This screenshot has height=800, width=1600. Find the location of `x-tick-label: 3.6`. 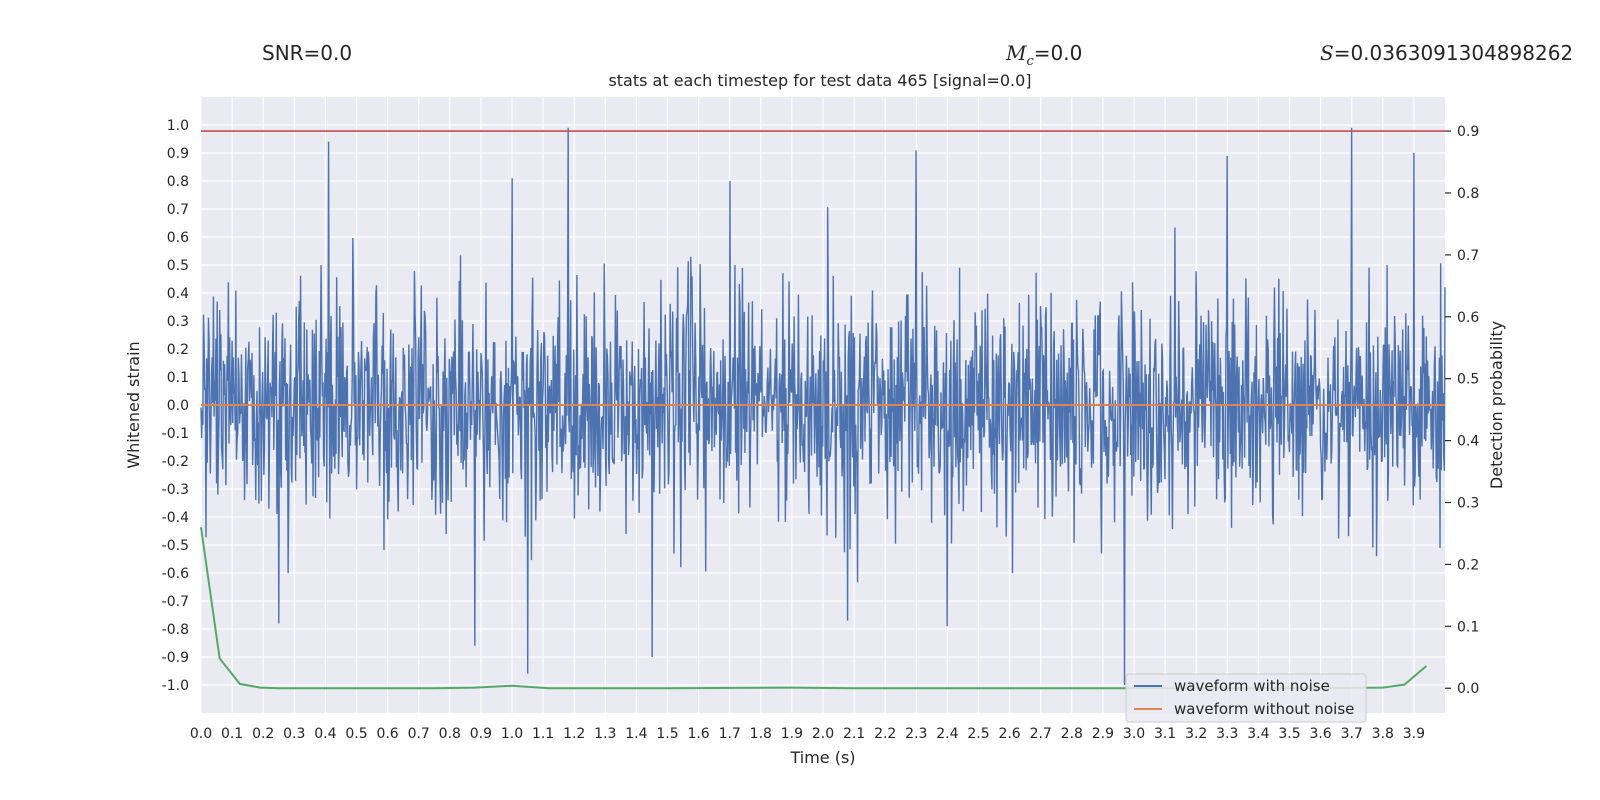

x-tick-label: 3.6 is located at coordinates (1320, 734).